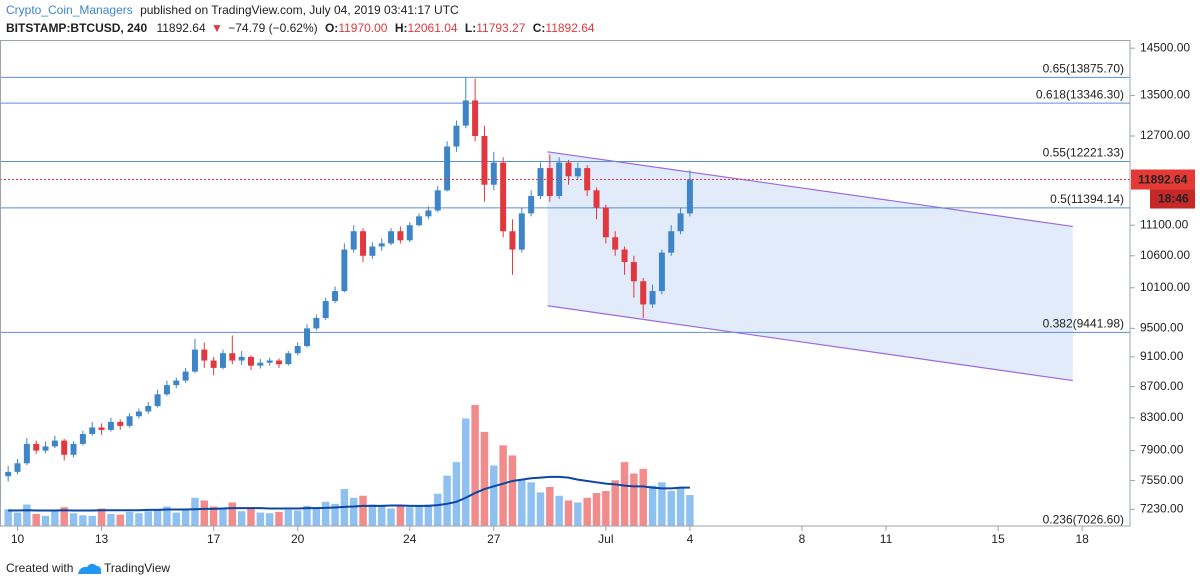 The image size is (1200, 586). What do you see at coordinates (272, 28) in the screenshot?
I see `change: −74.79 (−0.62%)` at bounding box center [272, 28].